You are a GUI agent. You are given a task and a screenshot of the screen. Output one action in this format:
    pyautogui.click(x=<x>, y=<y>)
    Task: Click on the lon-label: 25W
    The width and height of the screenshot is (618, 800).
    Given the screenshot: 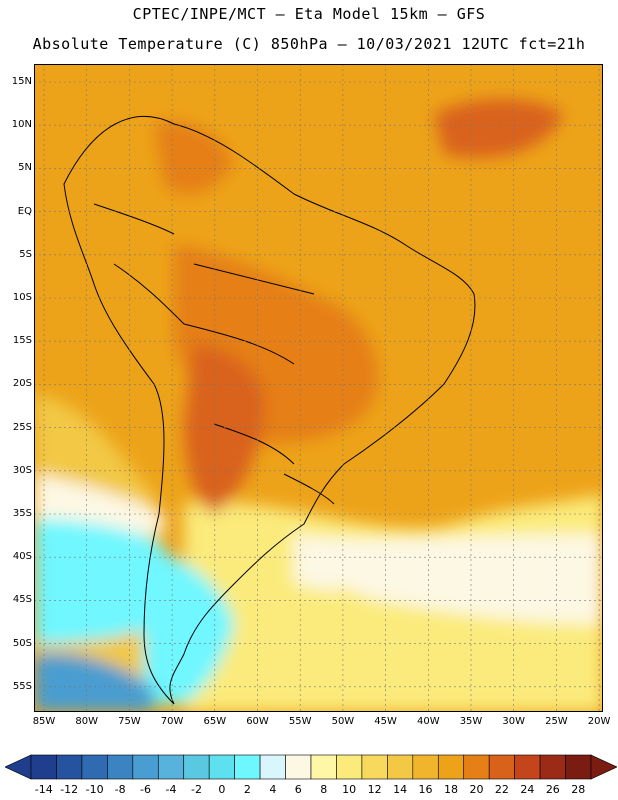 What is the action you would take?
    pyautogui.click(x=556, y=721)
    